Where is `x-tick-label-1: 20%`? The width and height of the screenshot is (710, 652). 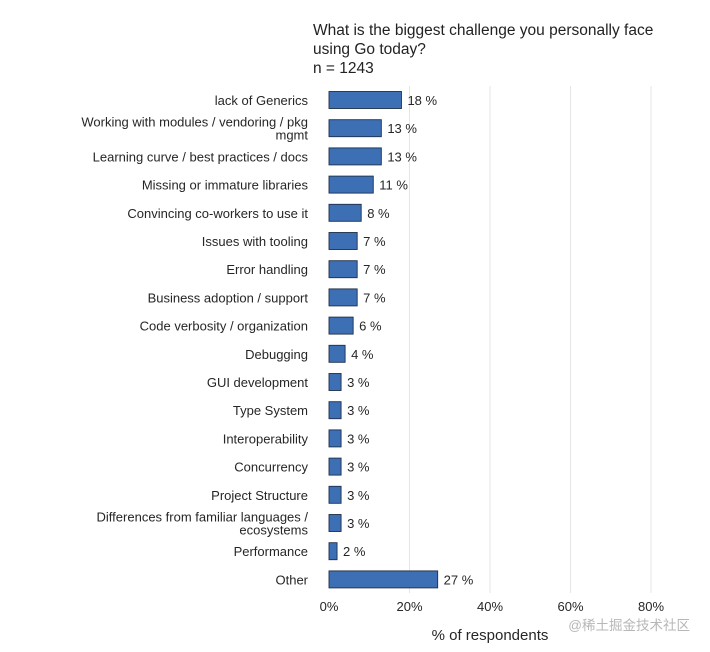 x-tick-label-1: 20% is located at coordinates (409, 606).